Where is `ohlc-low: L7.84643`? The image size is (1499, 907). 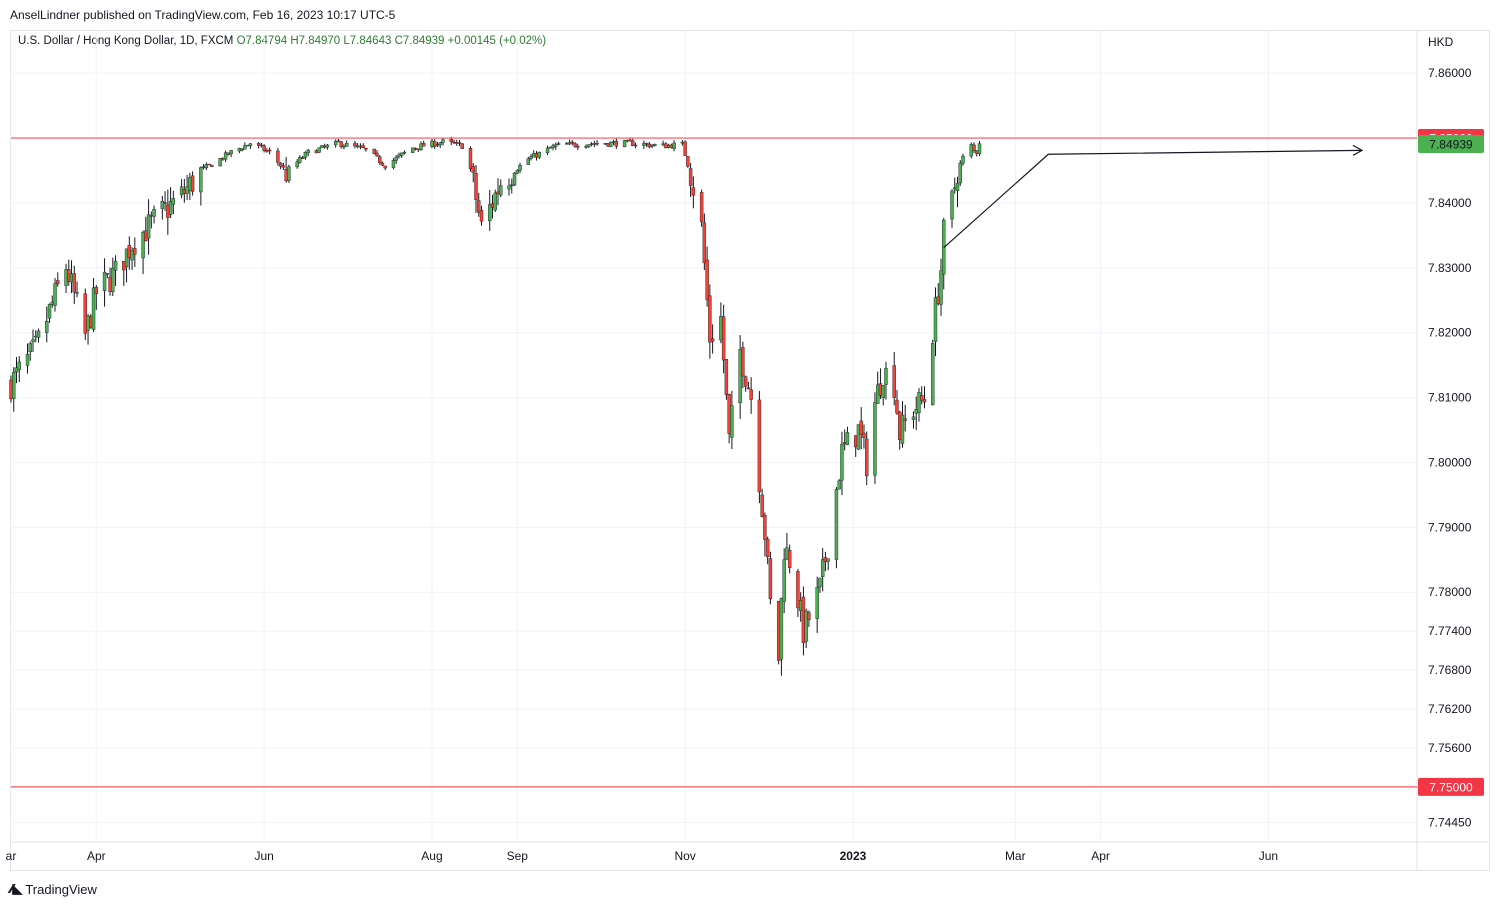 ohlc-low: L7.84643 is located at coordinates (367, 41).